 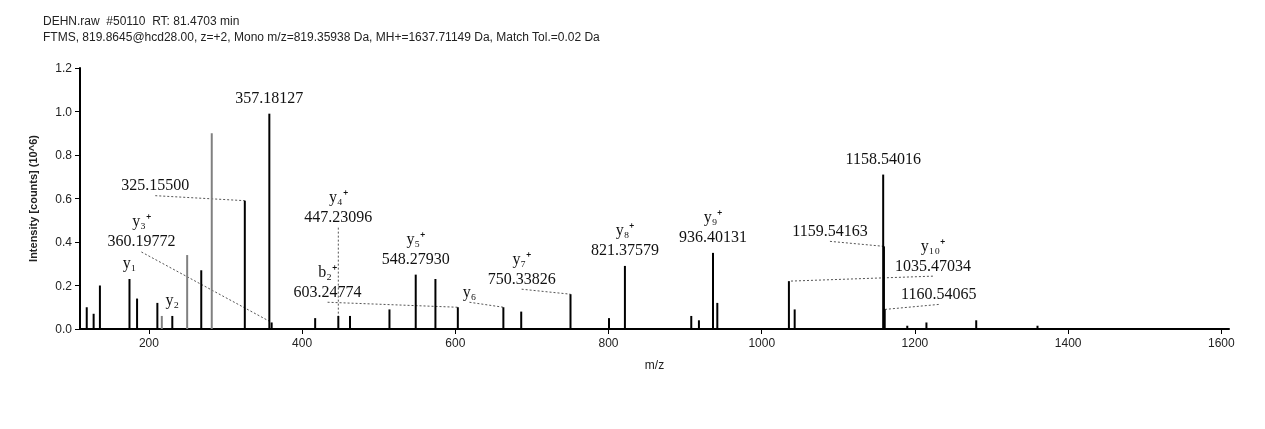 I want to click on annotation: y₈⁺ 821.37579, so click(x=624, y=240).